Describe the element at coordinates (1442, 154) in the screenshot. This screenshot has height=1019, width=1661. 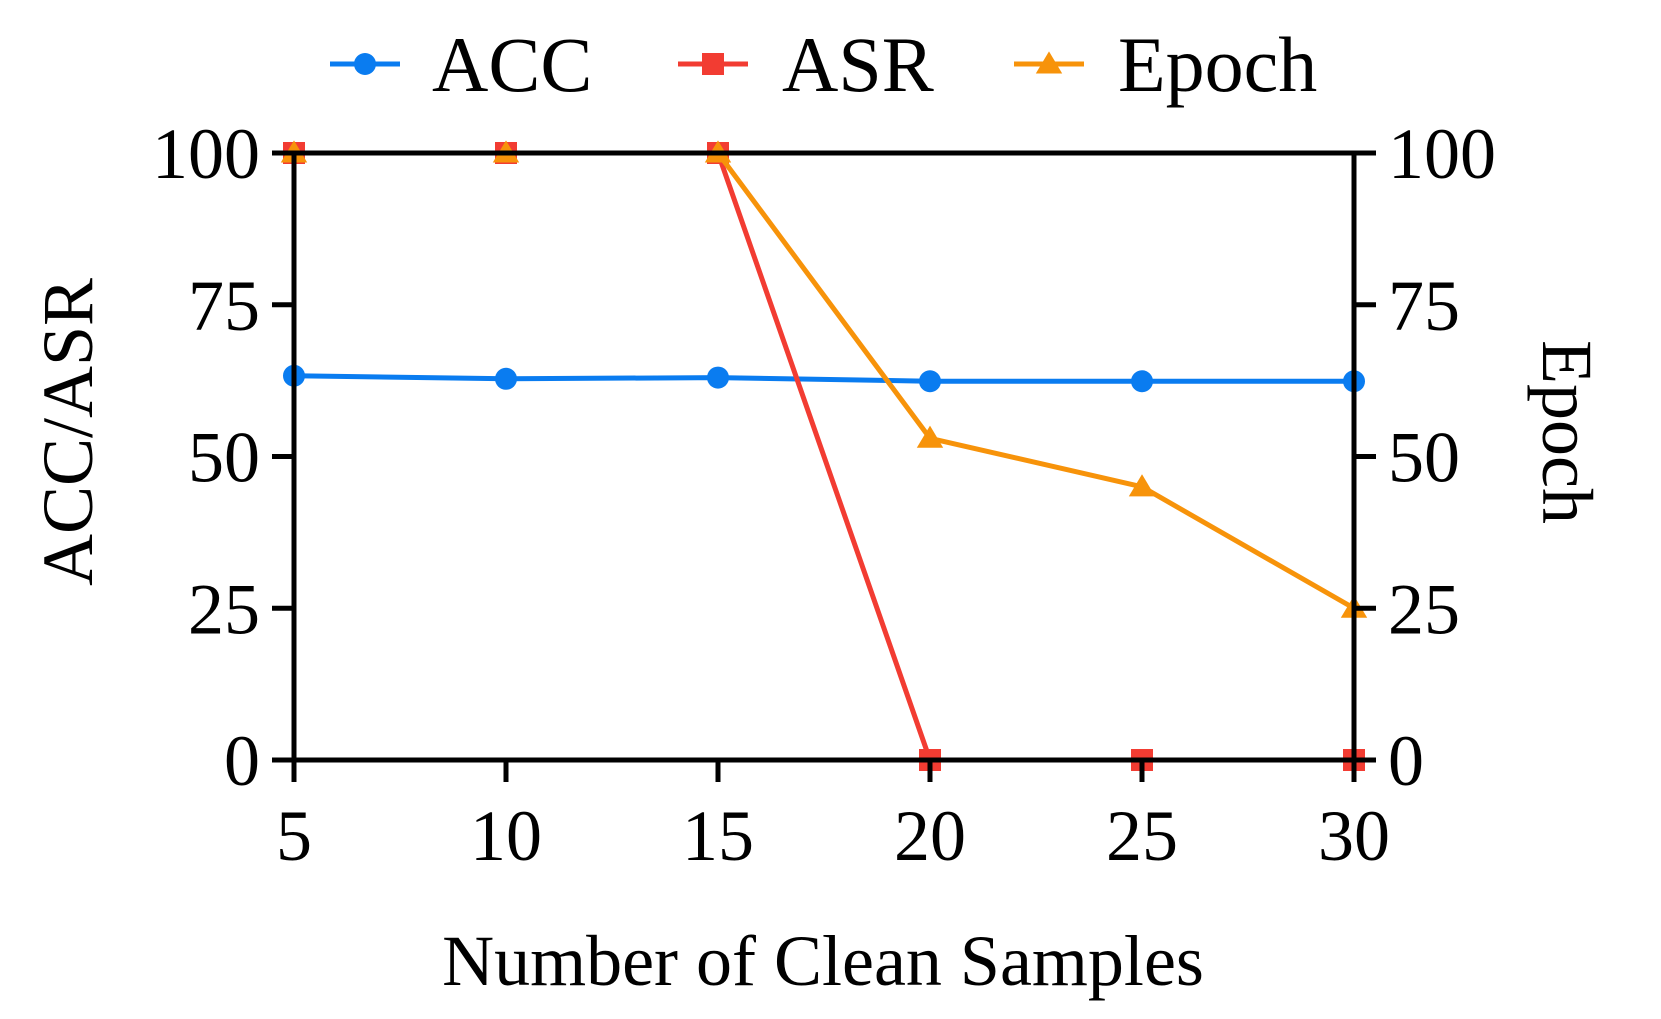
I see `y2-tick-label: 100` at that location.